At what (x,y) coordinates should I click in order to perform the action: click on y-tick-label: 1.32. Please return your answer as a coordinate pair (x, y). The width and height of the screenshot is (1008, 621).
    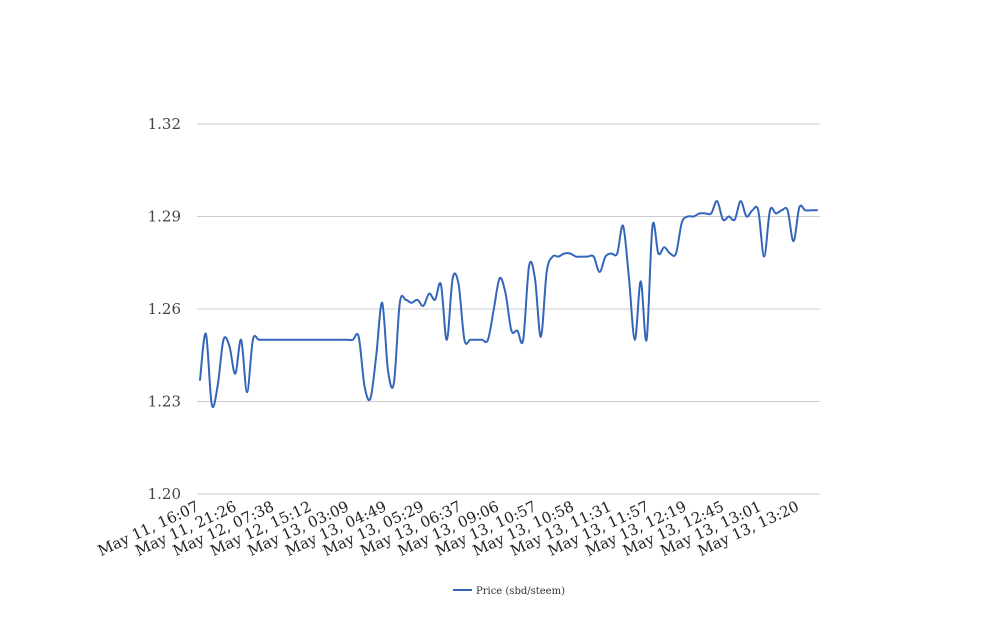
    Looking at the image, I should click on (164, 124).